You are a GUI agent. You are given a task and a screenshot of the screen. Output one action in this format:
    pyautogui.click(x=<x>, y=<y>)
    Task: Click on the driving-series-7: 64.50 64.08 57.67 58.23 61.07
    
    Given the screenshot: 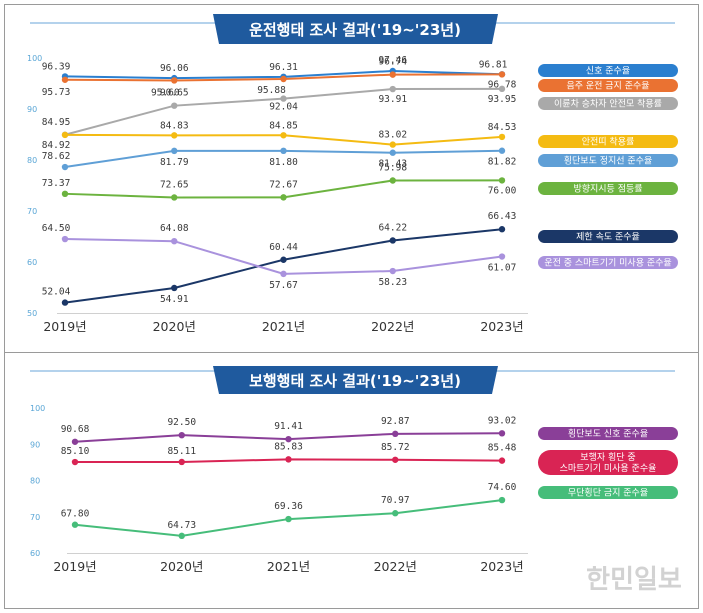 What is the action you would take?
    pyautogui.click(x=279, y=257)
    